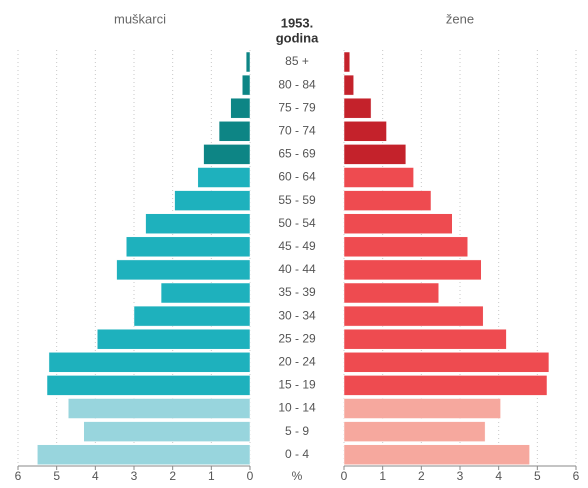 Image resolution: width=588 pixels, height=488 pixels. What do you see at coordinates (297, 84) in the screenshot?
I see `category-label: 80 - 84` at bounding box center [297, 84].